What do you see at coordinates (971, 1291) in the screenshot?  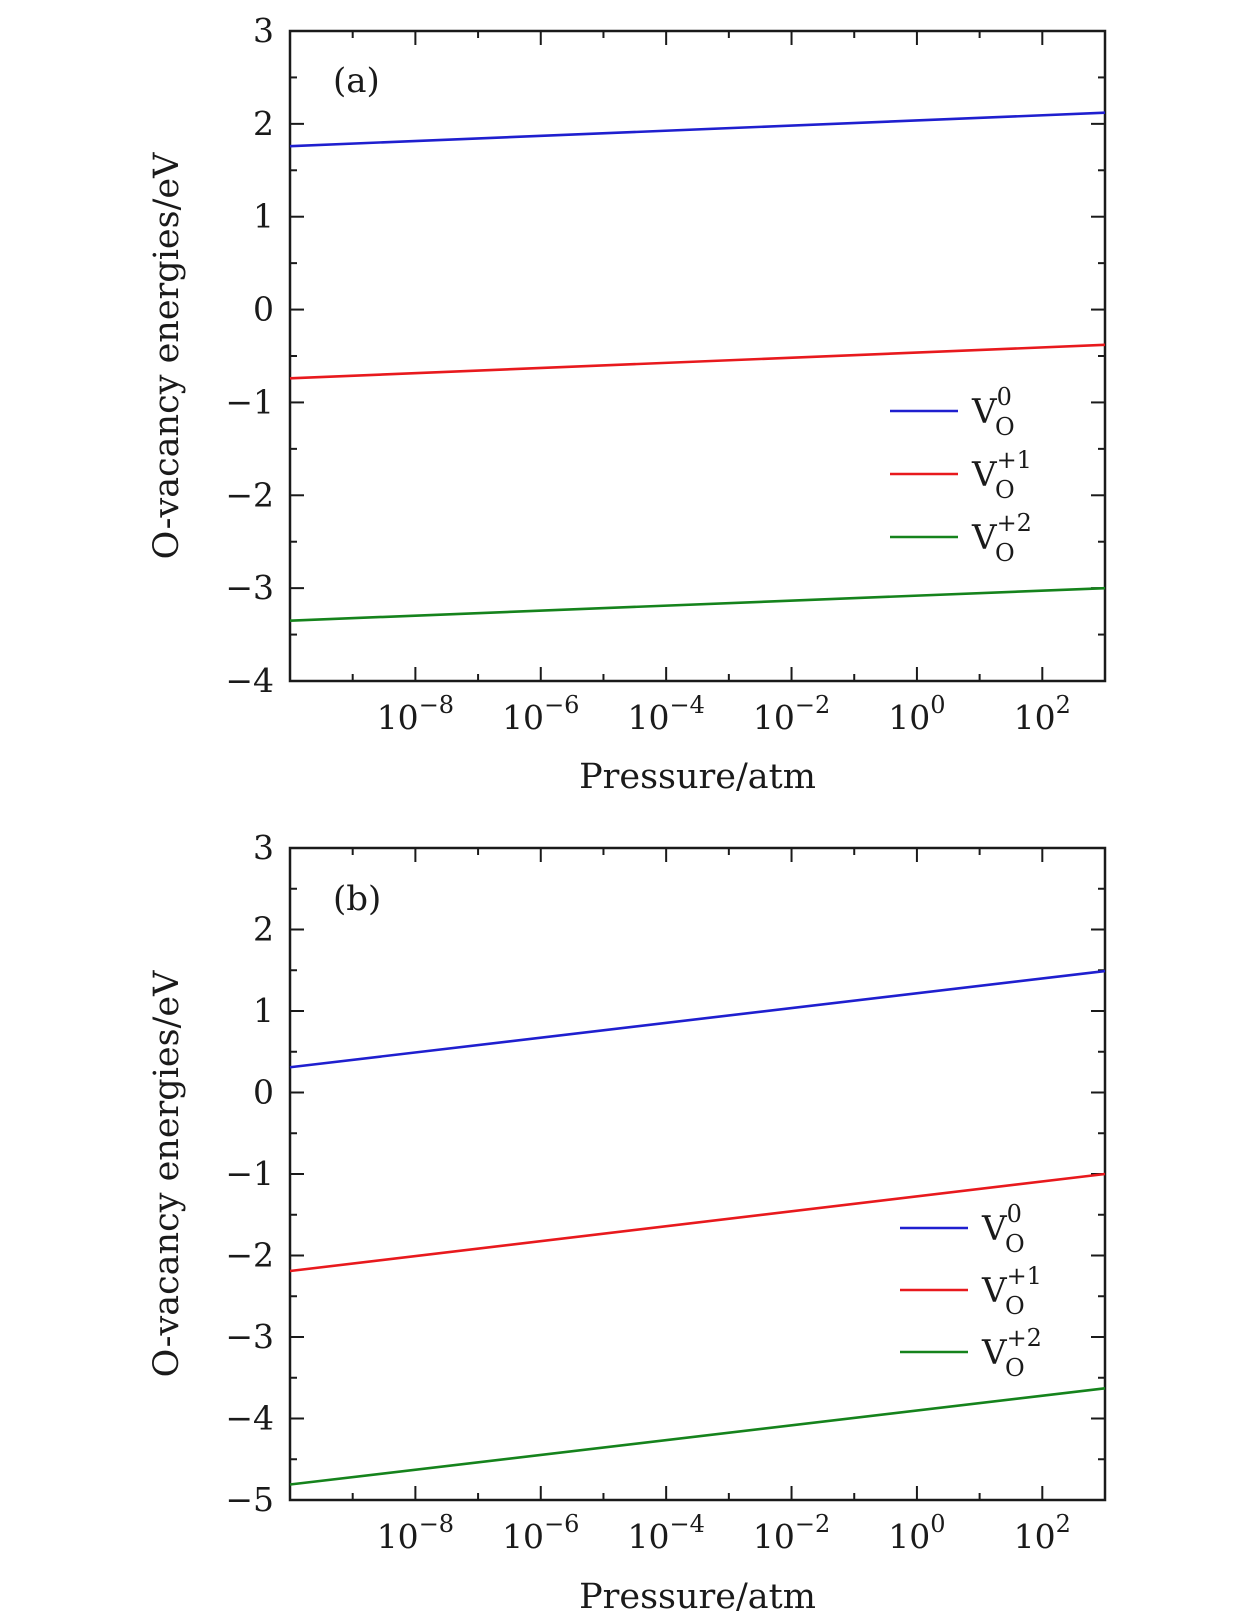 I see `legend: V0 OV+1 OV+2 O` at bounding box center [971, 1291].